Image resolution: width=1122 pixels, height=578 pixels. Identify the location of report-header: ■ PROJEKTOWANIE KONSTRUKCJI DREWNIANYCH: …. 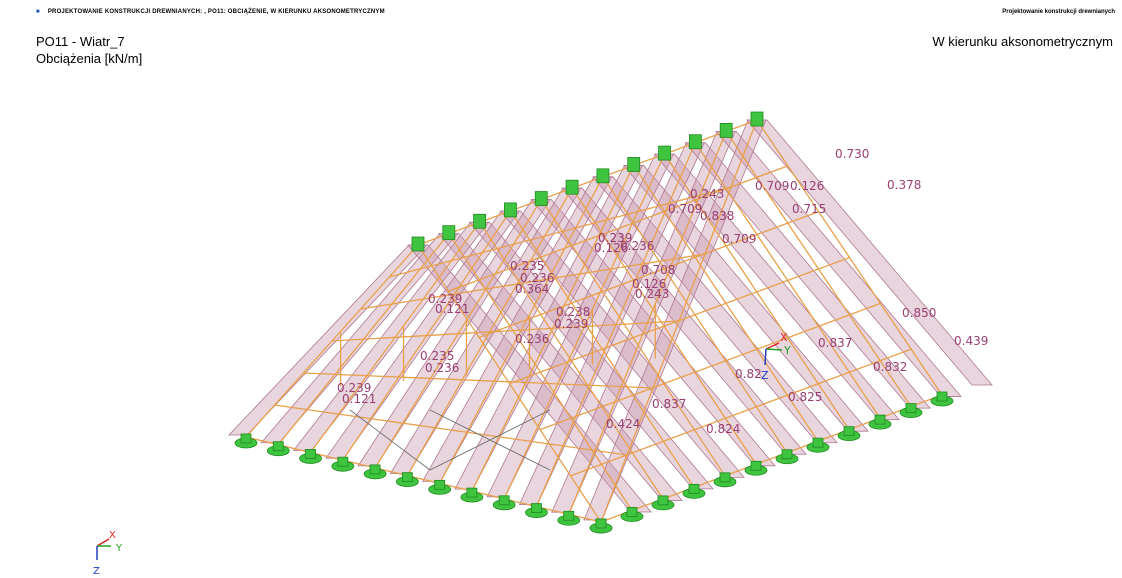
(561, 12).